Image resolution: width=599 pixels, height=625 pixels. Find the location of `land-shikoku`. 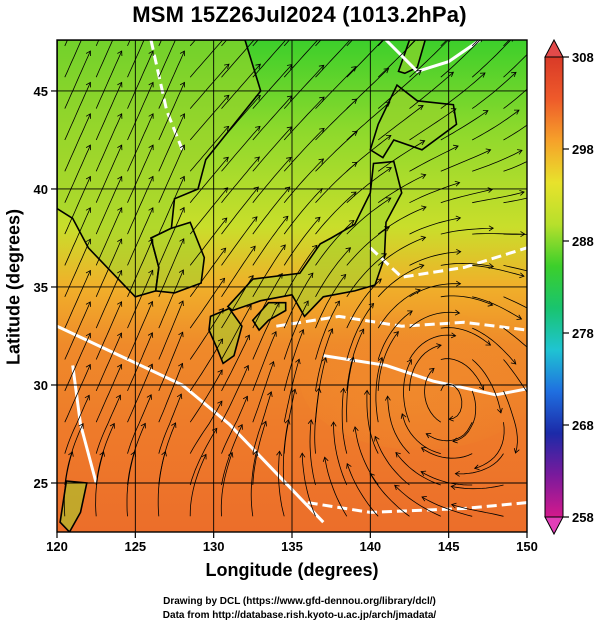

land-shikoku is located at coordinates (269, 316).